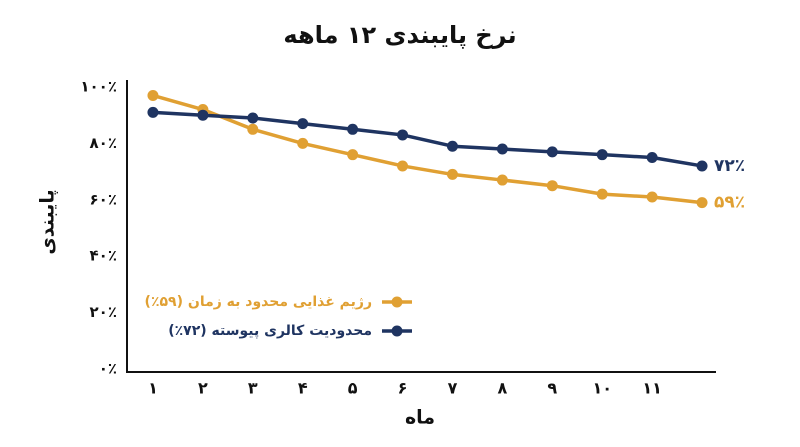 The width and height of the screenshot is (800, 447). What do you see at coordinates (48, 221) in the screenshot?
I see `y-axis-label: پایبندی` at bounding box center [48, 221].